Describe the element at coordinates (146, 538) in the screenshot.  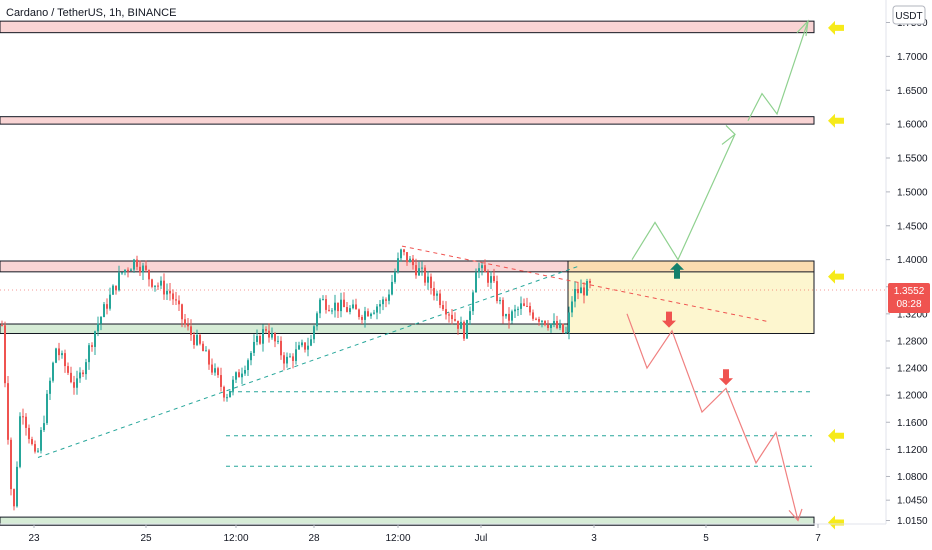
I see `x-tick-label: 25` at that location.